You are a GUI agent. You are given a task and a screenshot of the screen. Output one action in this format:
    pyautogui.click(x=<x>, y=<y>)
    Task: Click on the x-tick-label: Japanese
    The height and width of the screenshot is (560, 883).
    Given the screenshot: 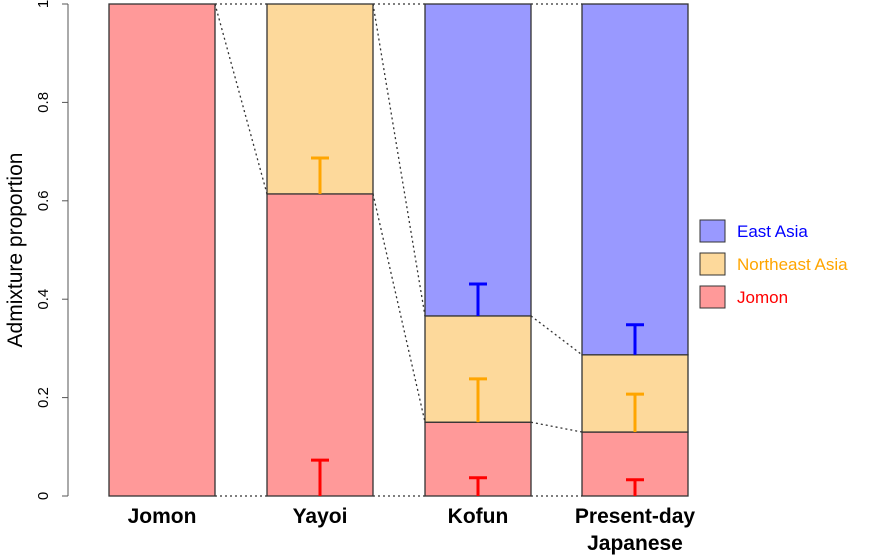 What is the action you would take?
    pyautogui.click(x=635, y=543)
    